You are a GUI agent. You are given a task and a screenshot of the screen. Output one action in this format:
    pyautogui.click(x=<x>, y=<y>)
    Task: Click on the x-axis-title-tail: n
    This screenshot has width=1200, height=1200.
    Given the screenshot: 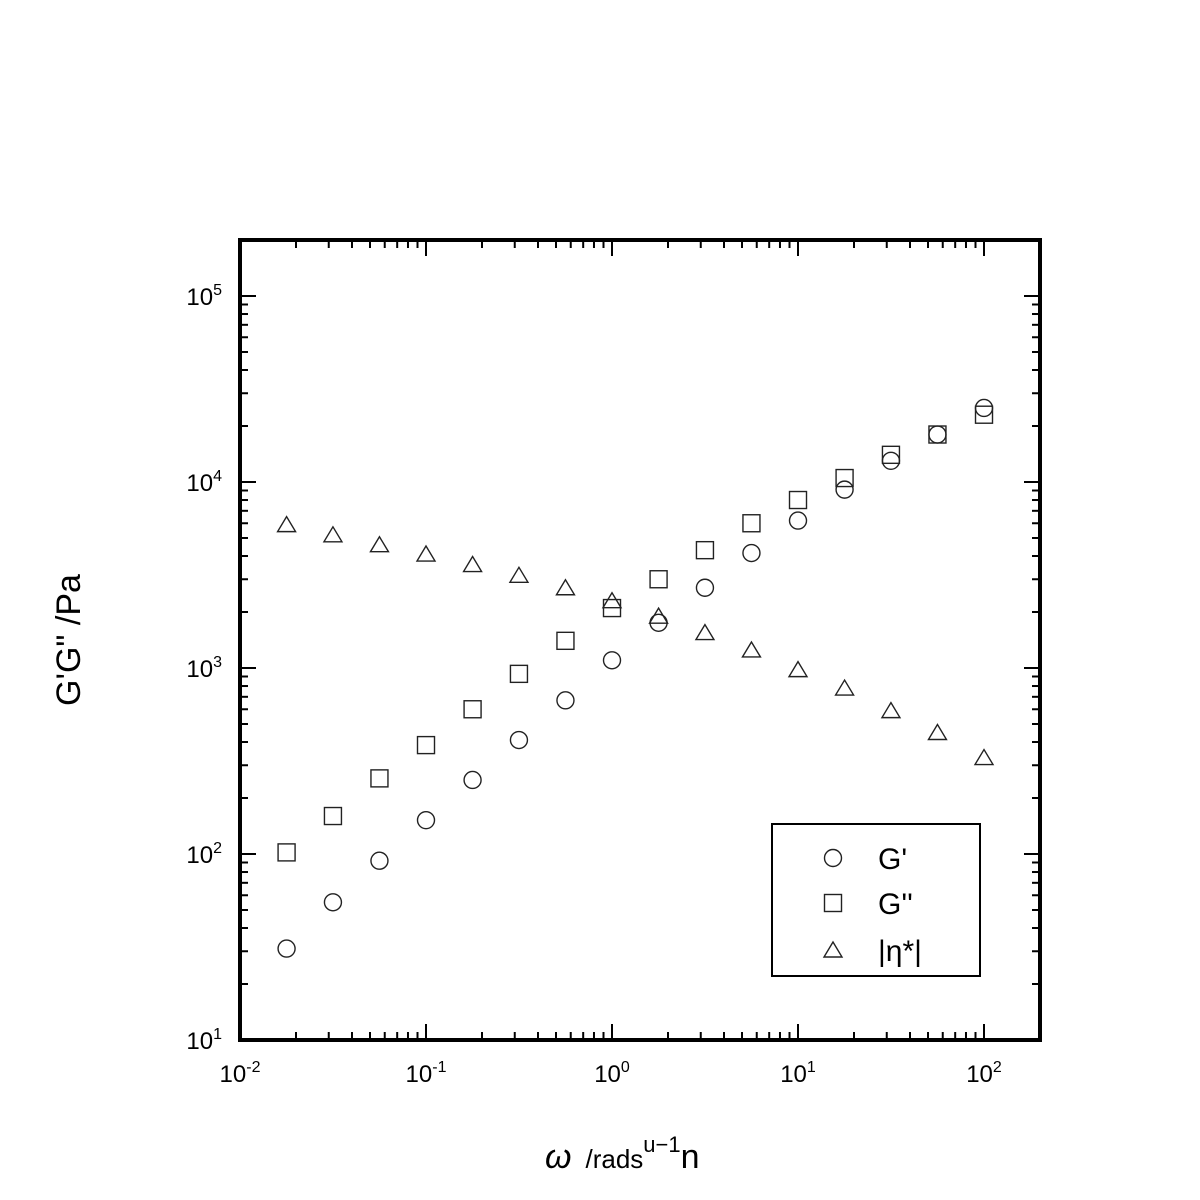 What is the action you would take?
    pyautogui.click(x=690, y=1157)
    